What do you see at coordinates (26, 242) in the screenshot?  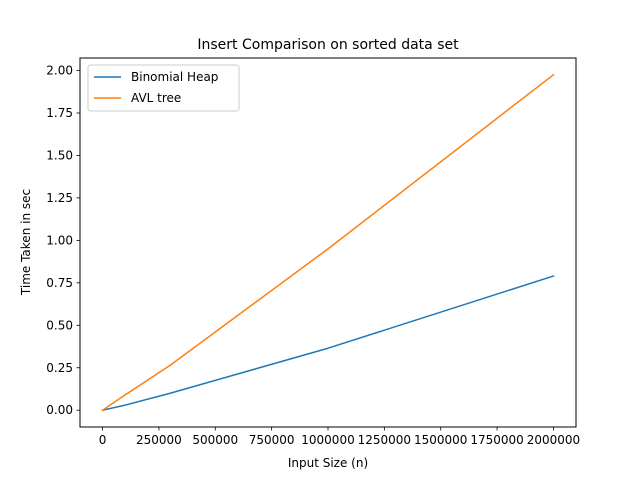 I see `y-axis-label: Time Taken in sec` at bounding box center [26, 242].